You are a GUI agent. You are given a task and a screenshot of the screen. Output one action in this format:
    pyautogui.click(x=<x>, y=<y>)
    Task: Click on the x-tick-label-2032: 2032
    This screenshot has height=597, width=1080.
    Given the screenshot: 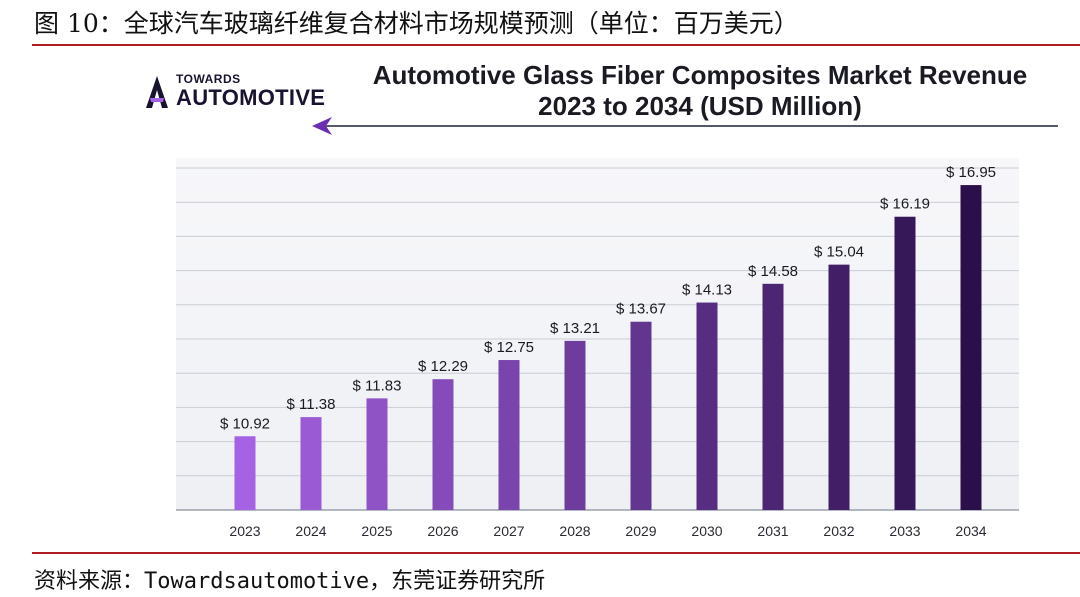 What is the action you would take?
    pyautogui.click(x=838, y=531)
    